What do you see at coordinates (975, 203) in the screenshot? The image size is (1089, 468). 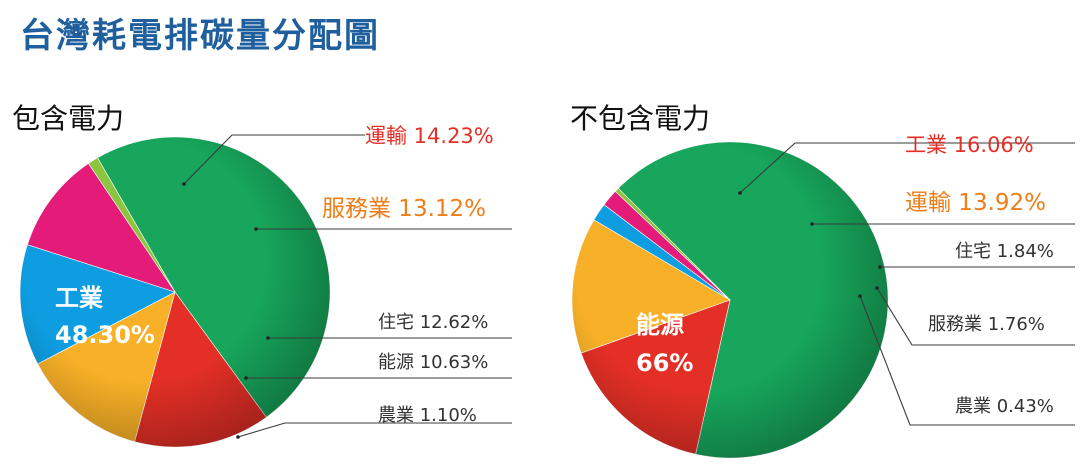 I see `slice-callout-label: 運輸 13.92%` at bounding box center [975, 203].